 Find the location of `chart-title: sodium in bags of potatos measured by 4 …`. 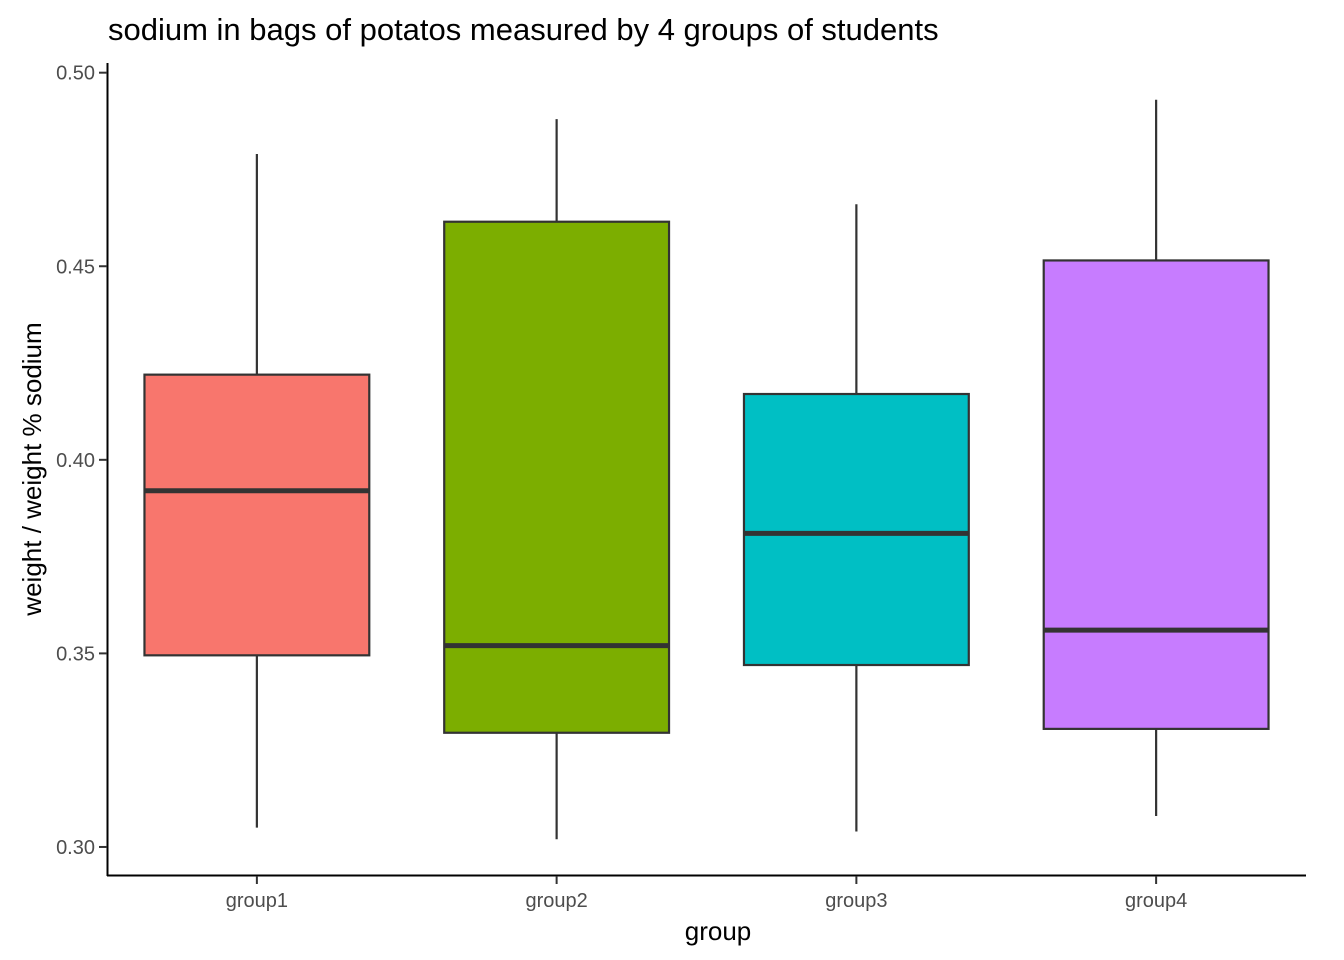

chart-title: sodium in bags of potatos measured by 4 … is located at coordinates (523, 29).